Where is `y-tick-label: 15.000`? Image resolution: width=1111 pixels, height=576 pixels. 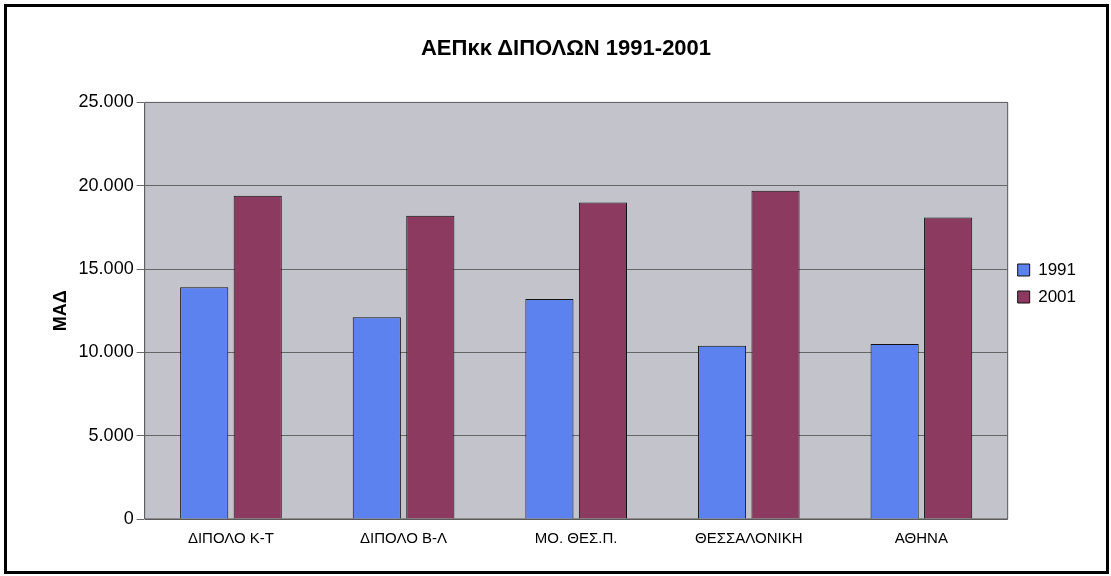 y-tick-label: 15.000 is located at coordinates (106, 268).